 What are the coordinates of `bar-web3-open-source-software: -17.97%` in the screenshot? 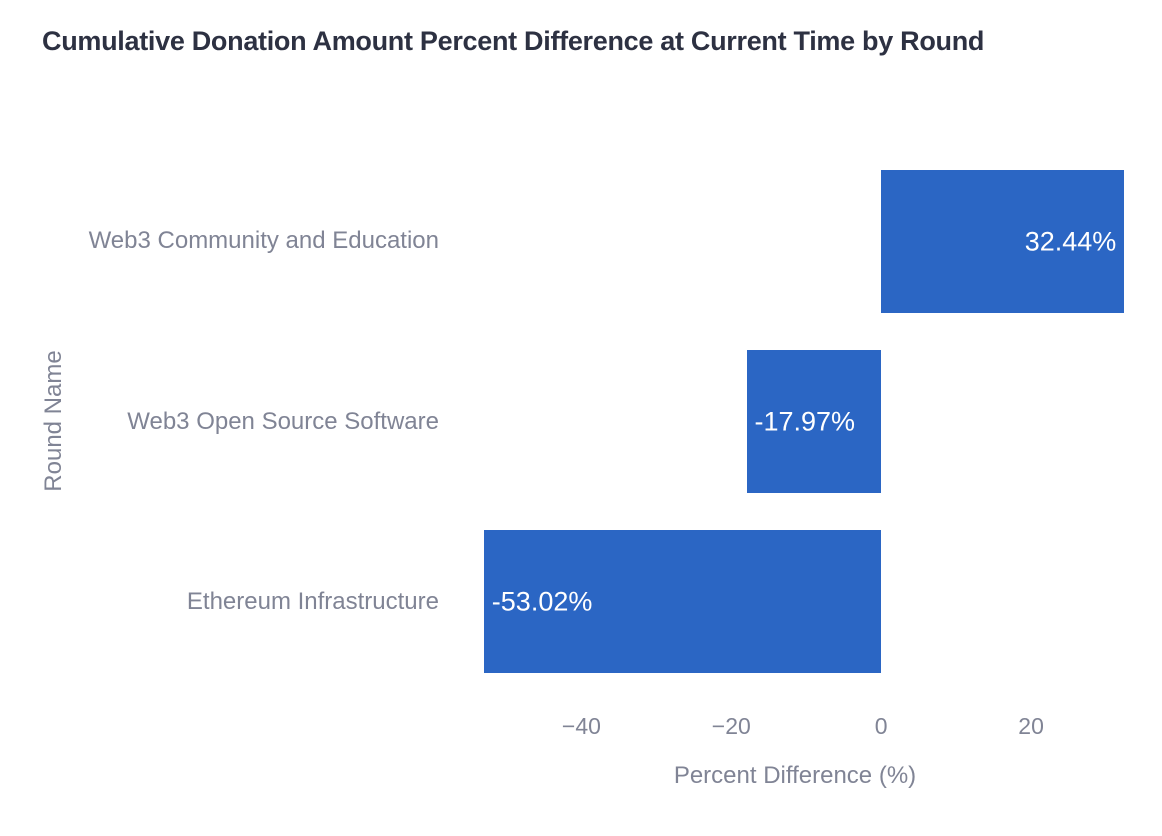 It's located at (814, 421).